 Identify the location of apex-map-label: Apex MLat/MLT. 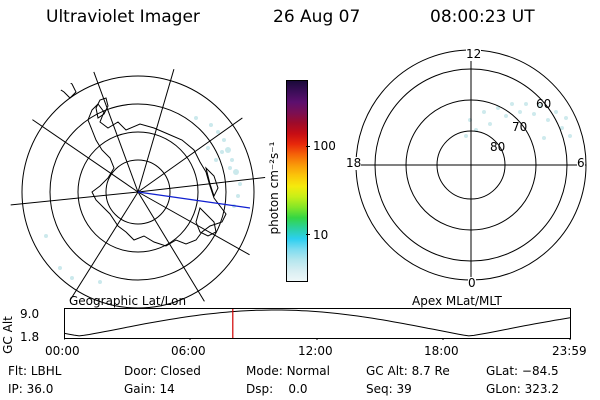
(457, 301).